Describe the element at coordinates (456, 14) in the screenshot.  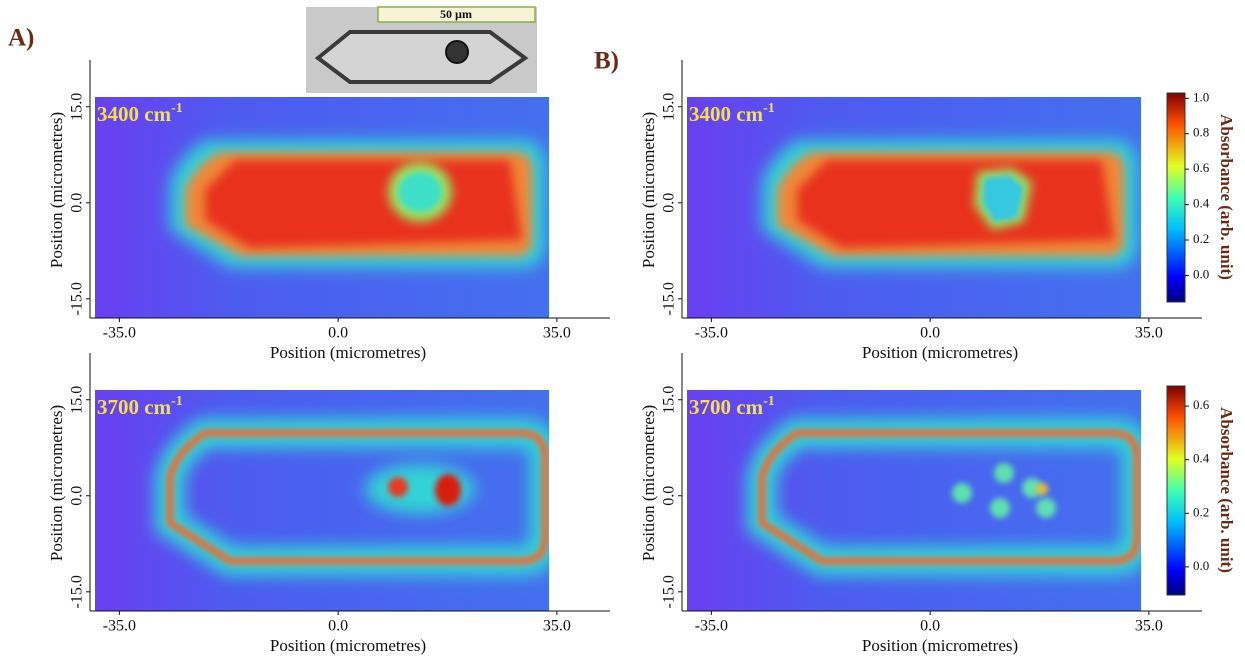
I see `scale-bar-label: 50 µm` at that location.